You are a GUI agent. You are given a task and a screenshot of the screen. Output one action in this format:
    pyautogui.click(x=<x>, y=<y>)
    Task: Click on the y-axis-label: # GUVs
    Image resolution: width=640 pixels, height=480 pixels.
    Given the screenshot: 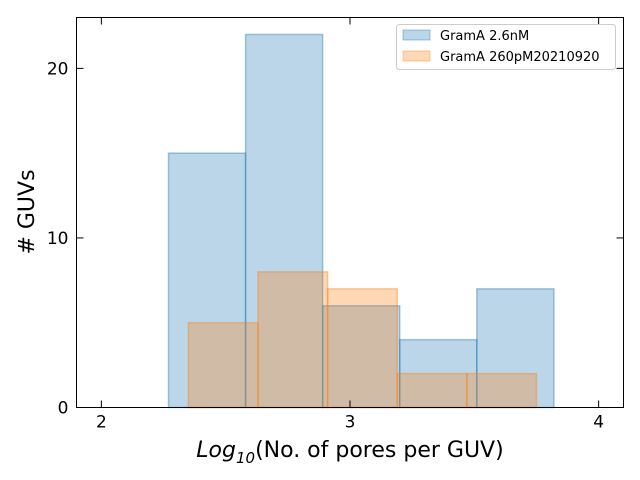 What is the action you would take?
    pyautogui.click(x=27, y=211)
    